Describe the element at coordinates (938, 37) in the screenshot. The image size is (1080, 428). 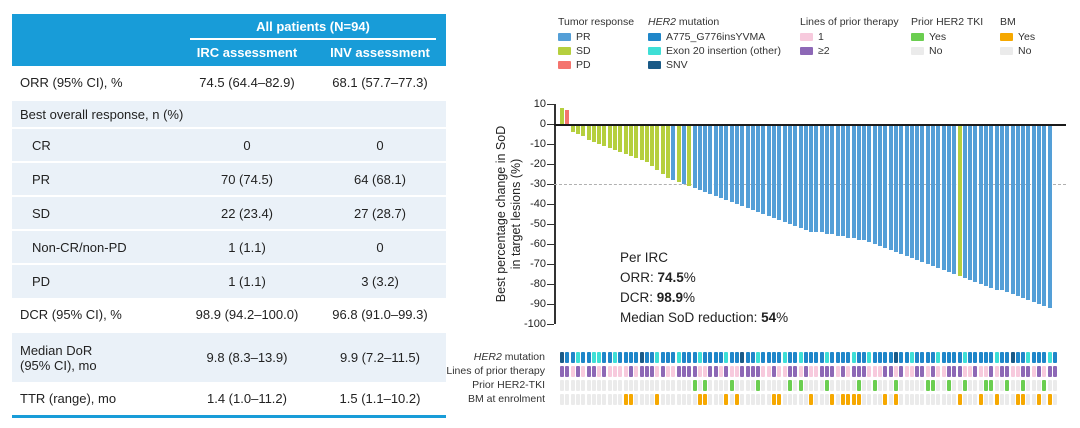
I see `legend-item-label: Yes` at that location.